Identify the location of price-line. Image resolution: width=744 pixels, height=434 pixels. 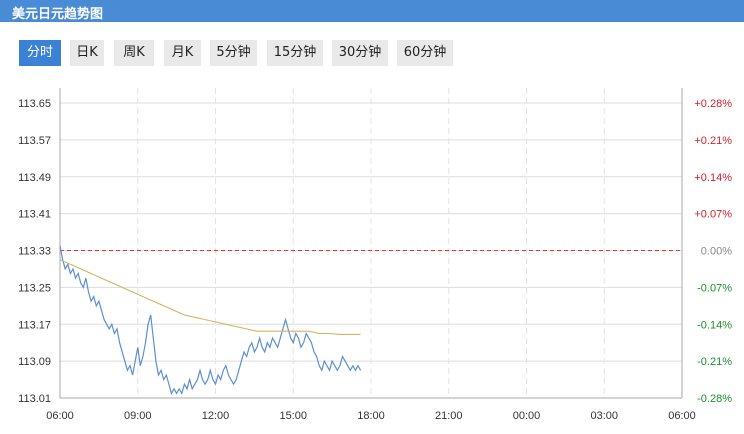
(210, 320).